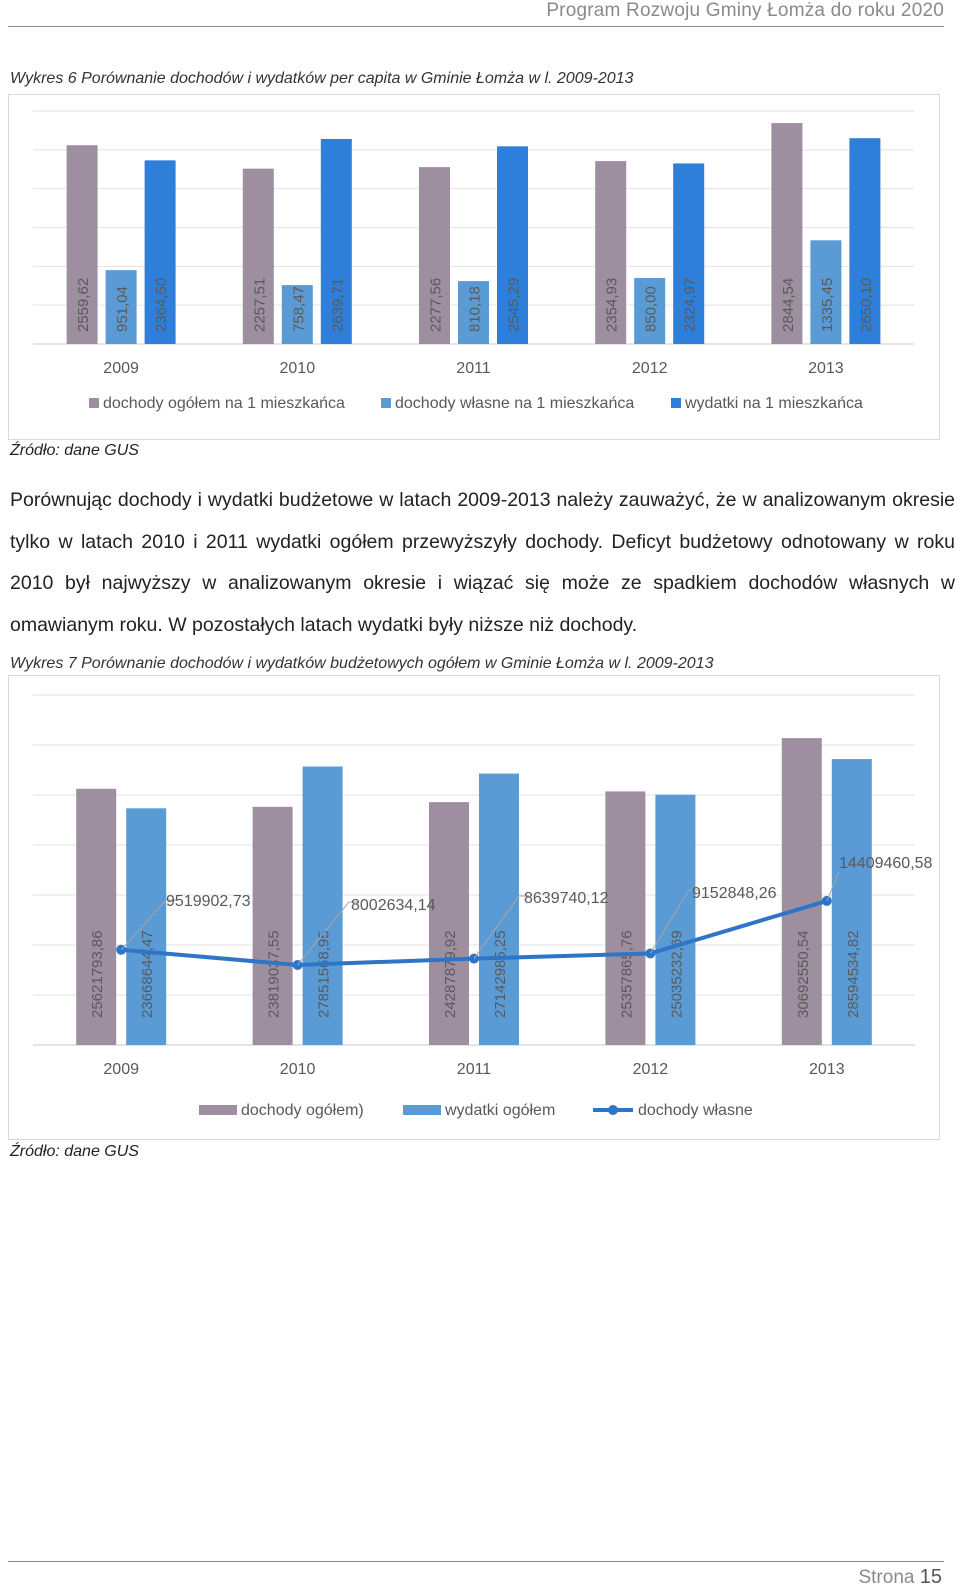  What do you see at coordinates (566, 898) in the screenshot?
I see `line-data-label: 8639740,12` at bounding box center [566, 898].